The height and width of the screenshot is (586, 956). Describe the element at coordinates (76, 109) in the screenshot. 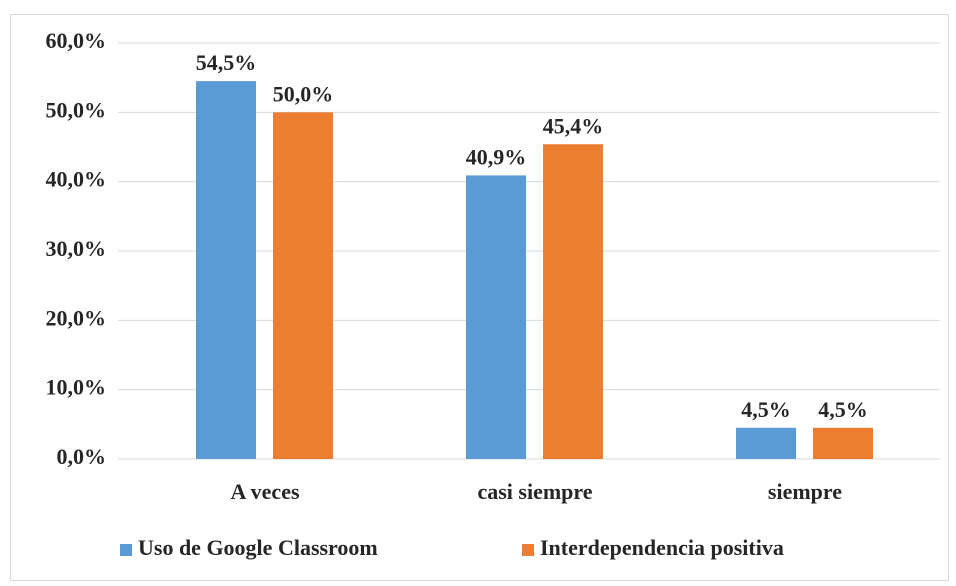

I see `y-tick-label: 50,0%` at that location.